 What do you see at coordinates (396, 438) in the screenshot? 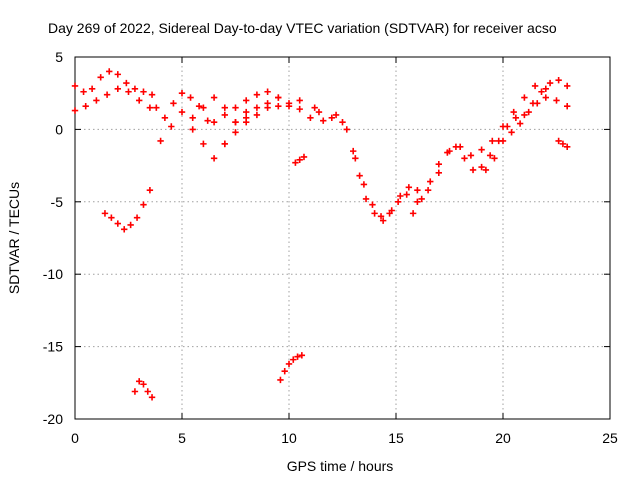
I see `x-tick-label: 15` at bounding box center [396, 438].